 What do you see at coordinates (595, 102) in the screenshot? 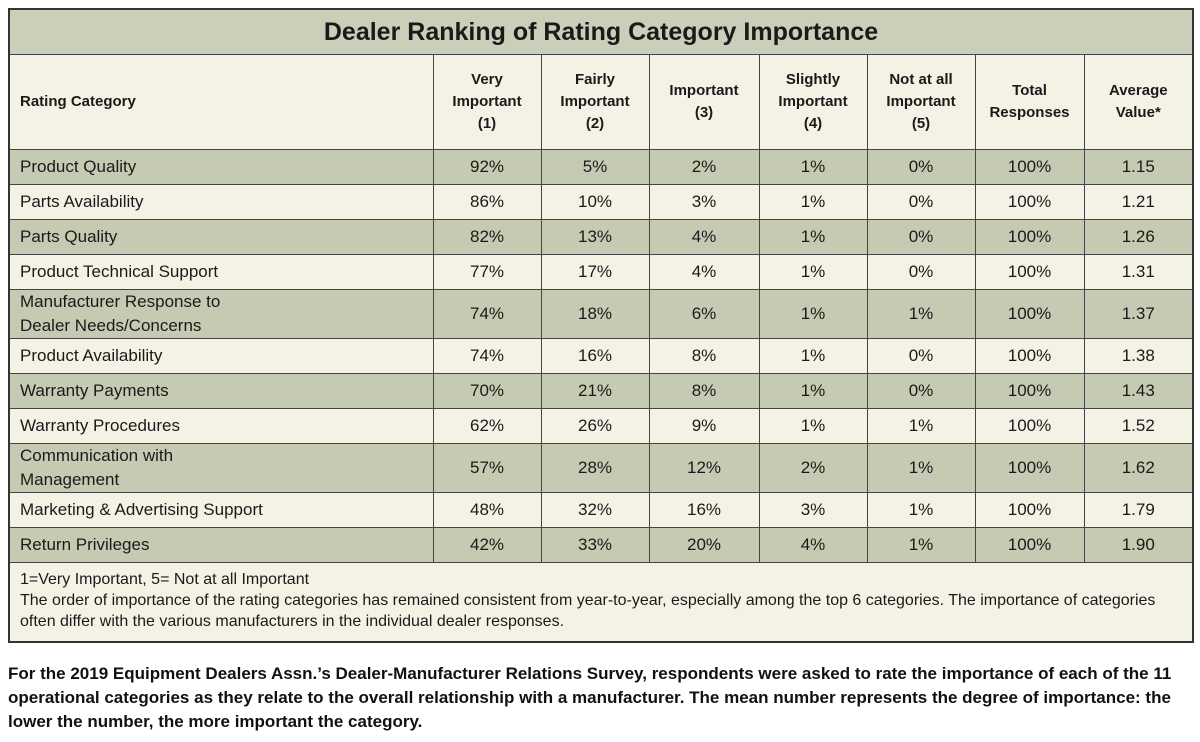
I see `column-header: Fairly Important (2)` at bounding box center [595, 102].